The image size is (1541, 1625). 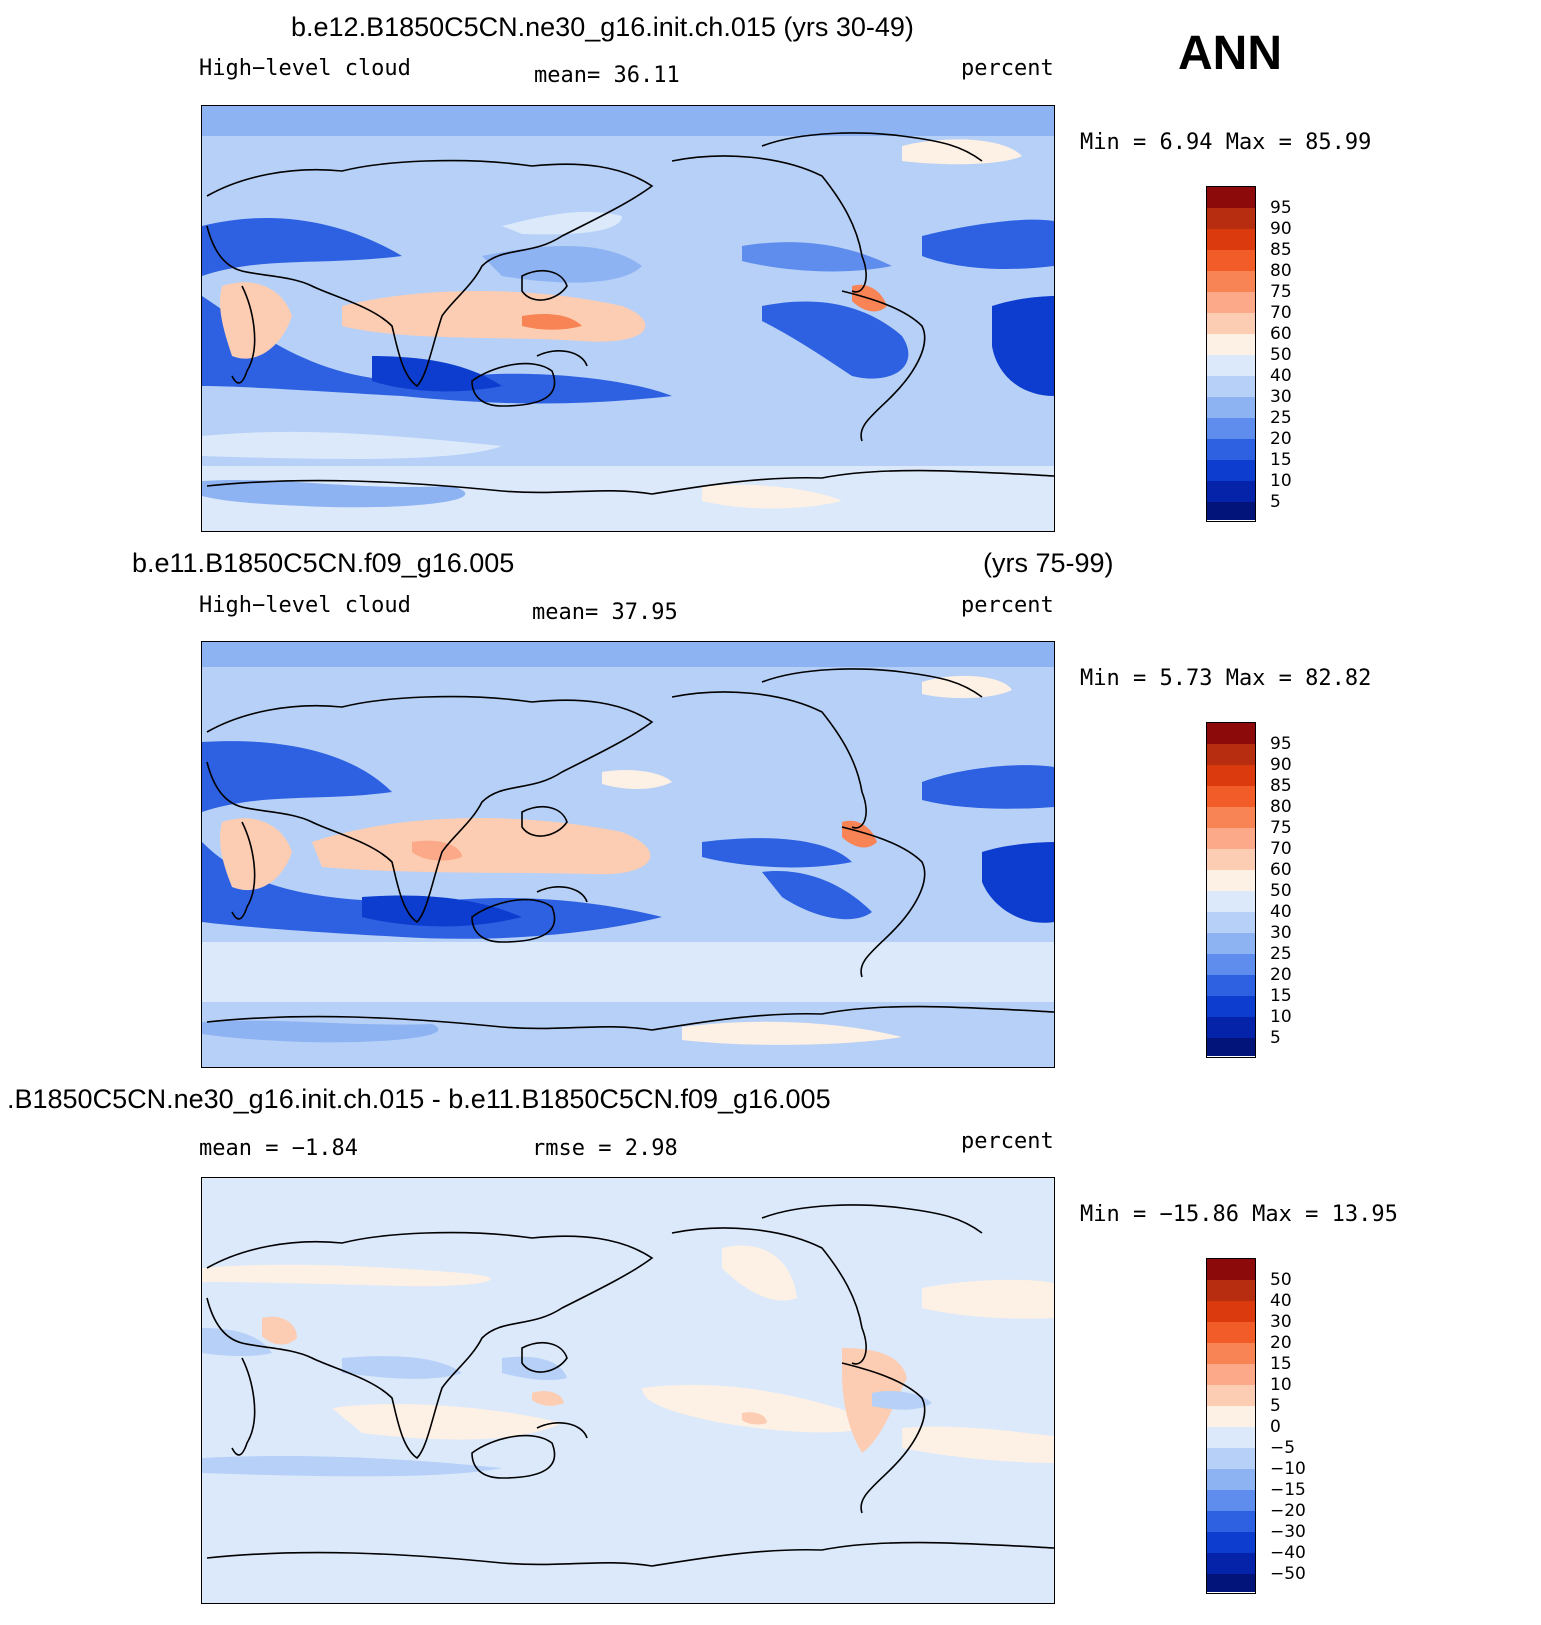 What do you see at coordinates (1281, 996) in the screenshot?
I see `cb2-label: 15` at bounding box center [1281, 996].